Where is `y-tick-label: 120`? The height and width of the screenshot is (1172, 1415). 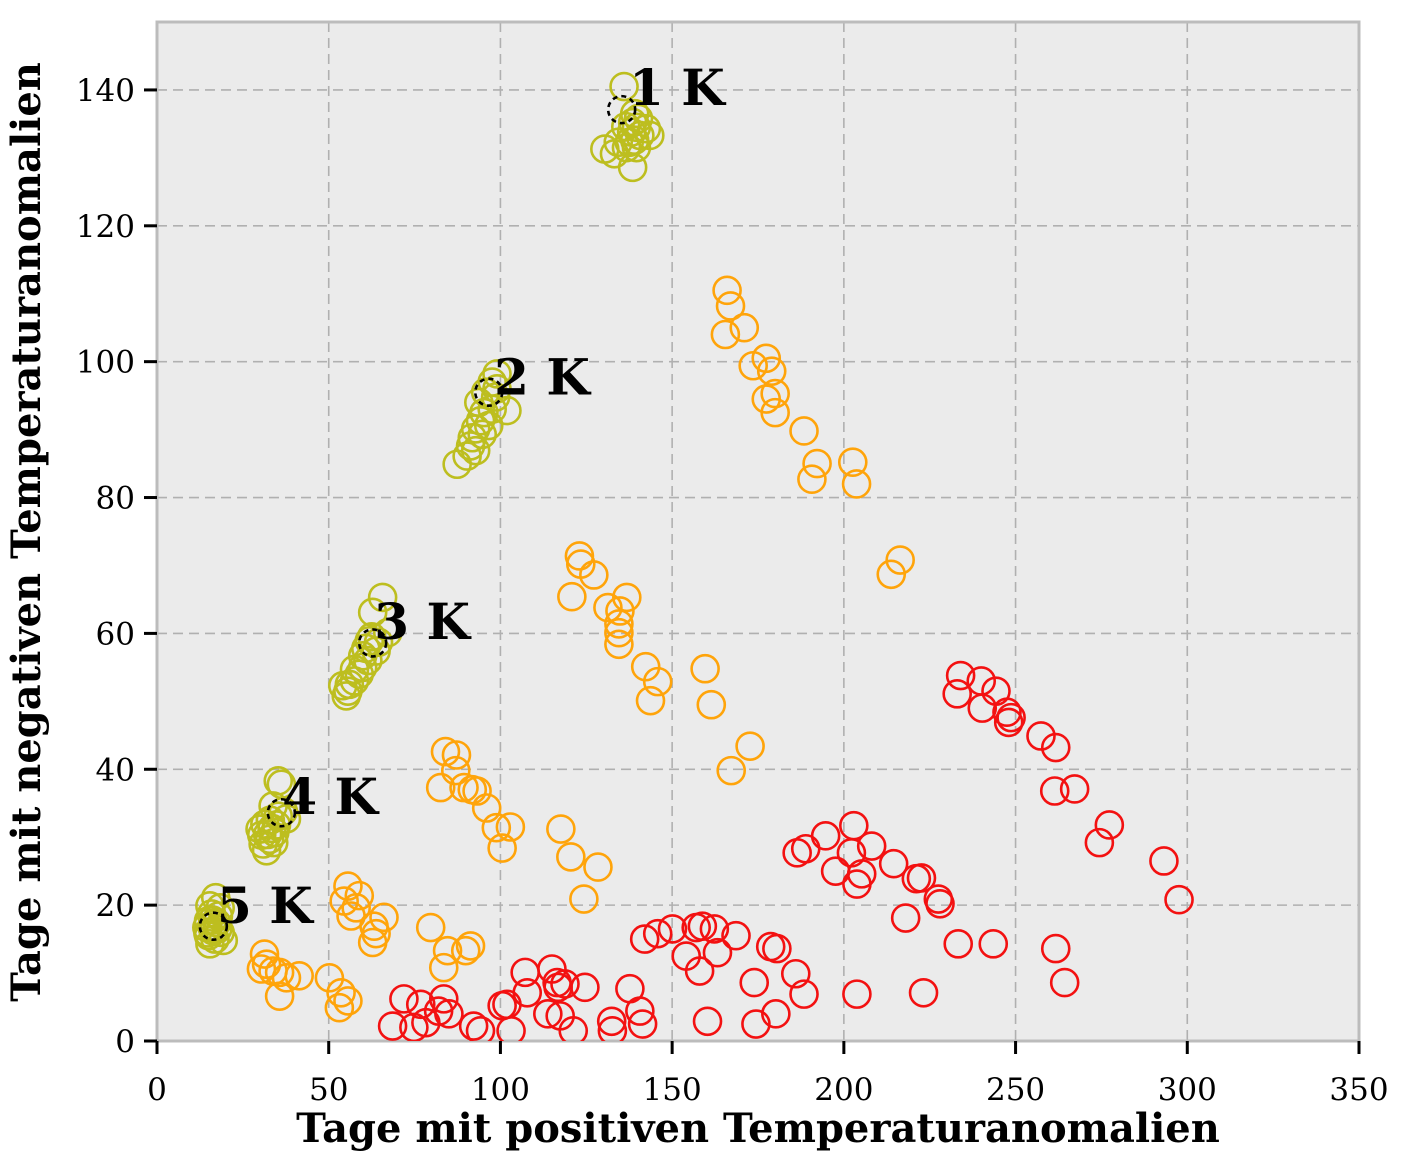
y-tick-label: 120 is located at coordinates (105, 227).